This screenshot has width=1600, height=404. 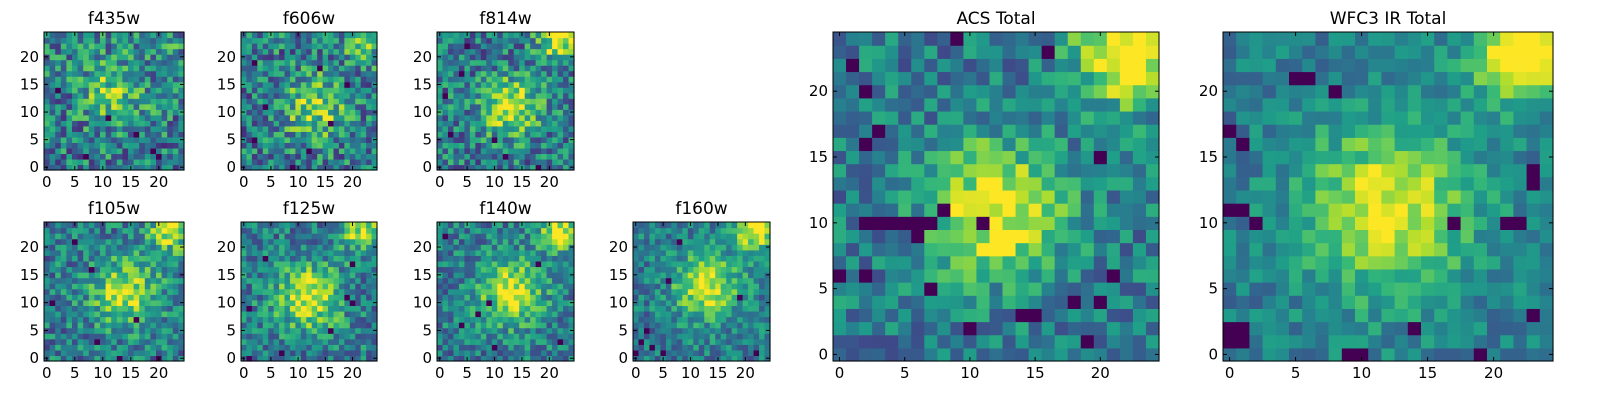 What do you see at coordinates (440, 373) in the screenshot?
I see `x-tick-label: 0` at bounding box center [440, 373].